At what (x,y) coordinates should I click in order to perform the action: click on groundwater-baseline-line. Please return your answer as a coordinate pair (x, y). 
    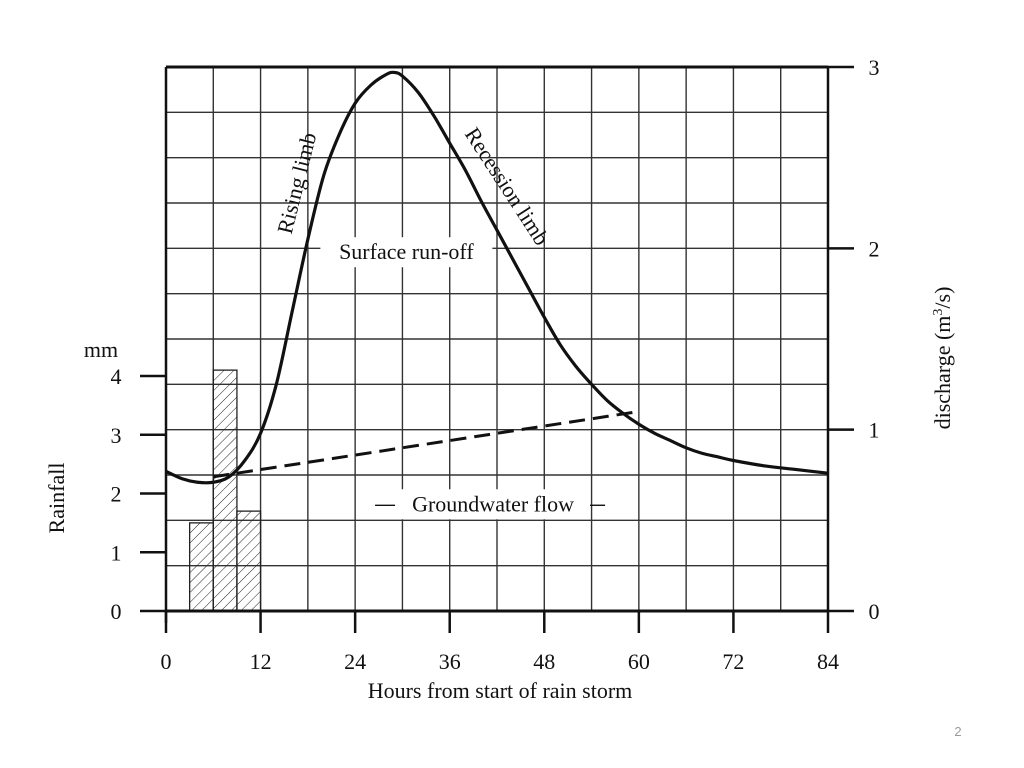
    Looking at the image, I should click on (426, 444).